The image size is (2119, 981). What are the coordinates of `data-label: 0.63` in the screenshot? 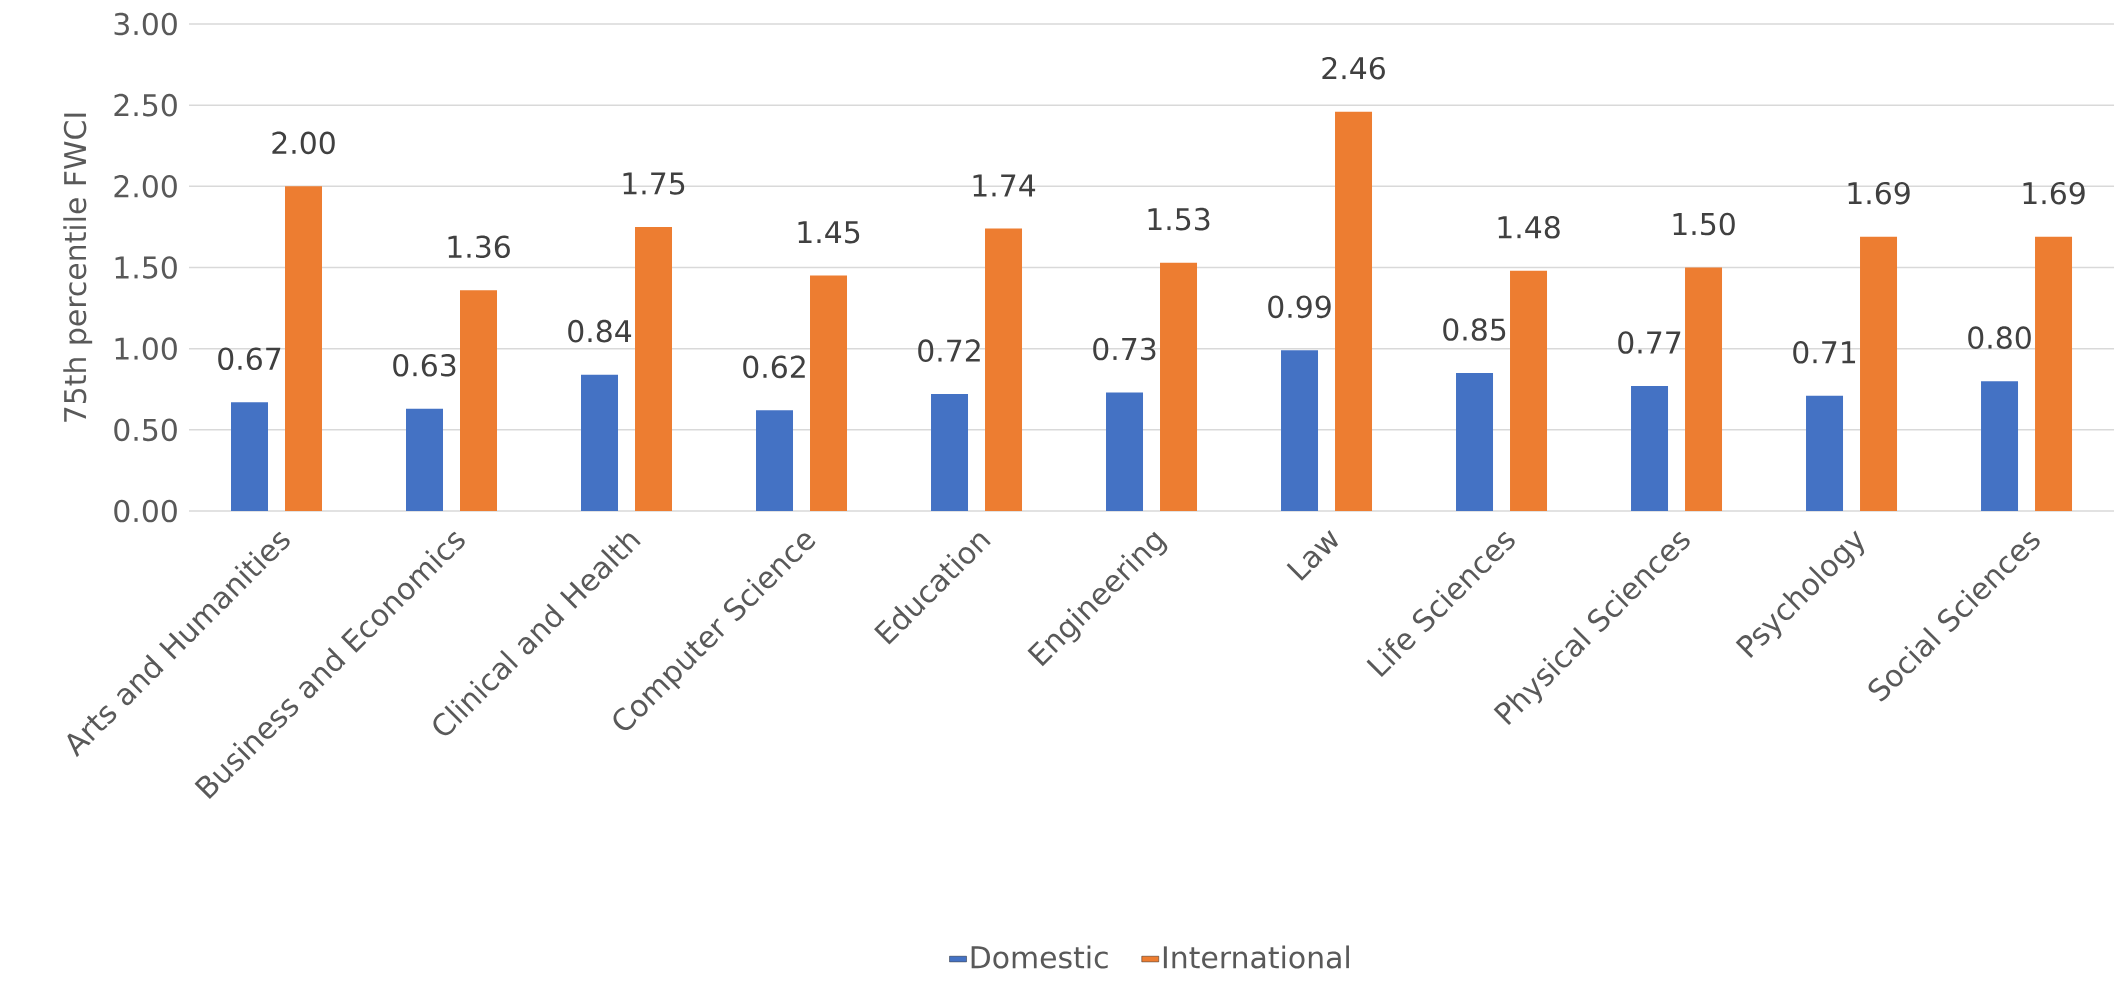 It's located at (424, 365).